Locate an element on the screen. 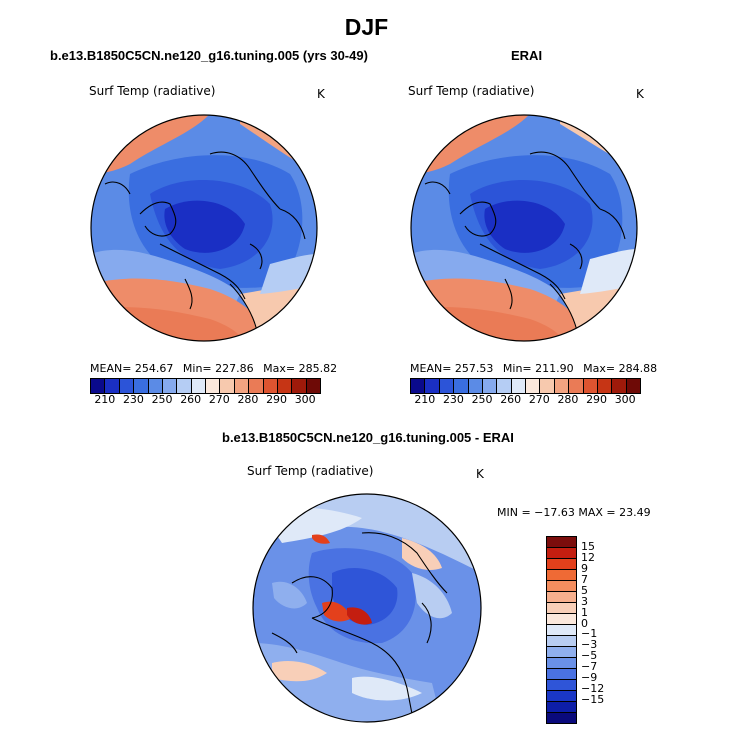 The image size is (733, 732). season-title: DJF is located at coordinates (366, 27).